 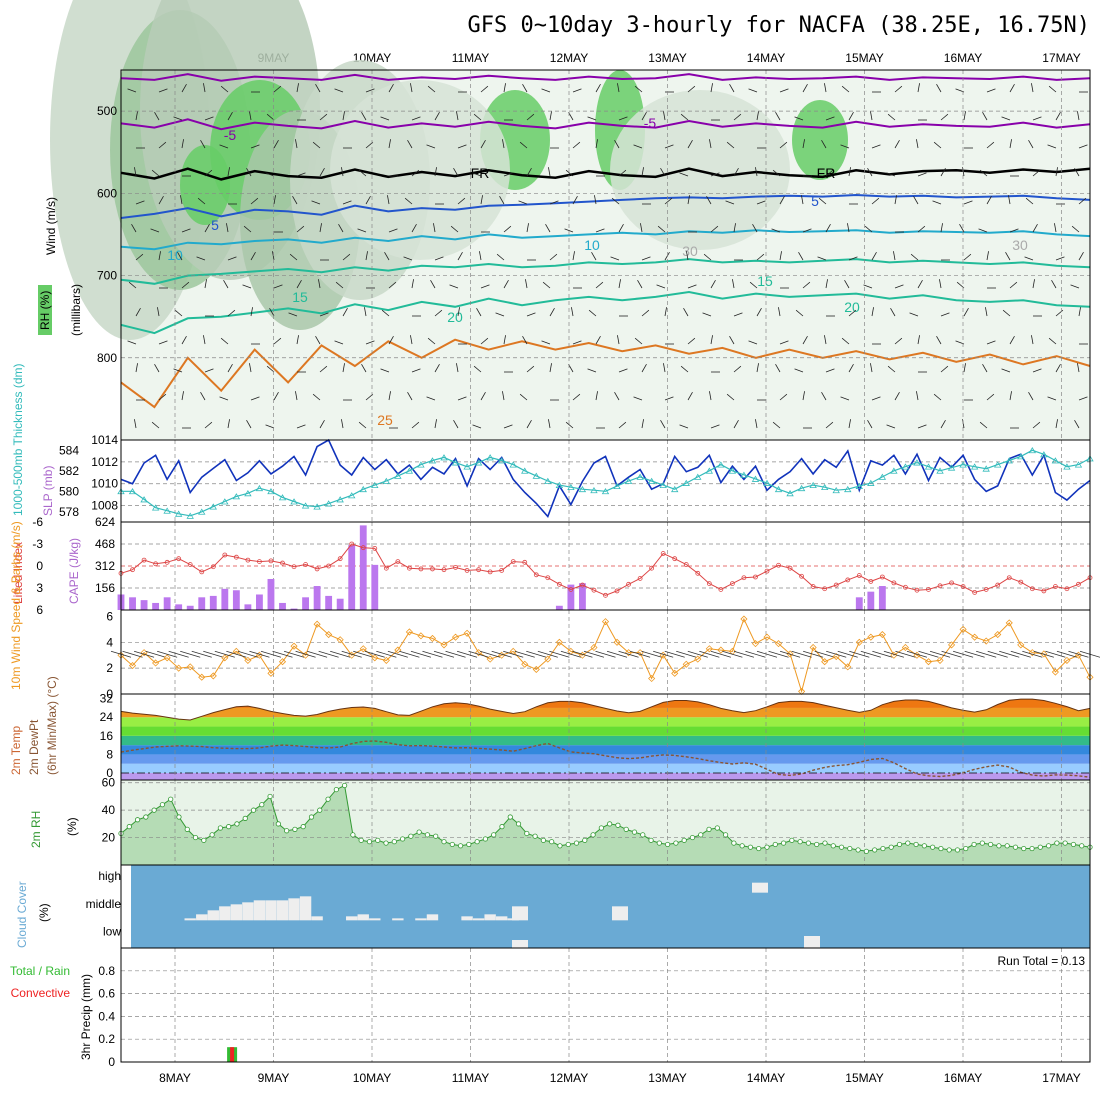 I want to click on cape-tick: 468, so click(x=105, y=544).